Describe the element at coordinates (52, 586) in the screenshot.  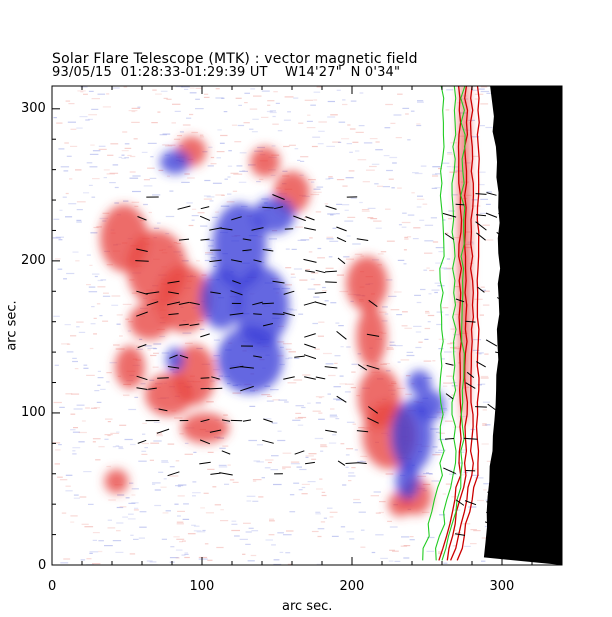
I see `x-tick-label: 0` at that location.